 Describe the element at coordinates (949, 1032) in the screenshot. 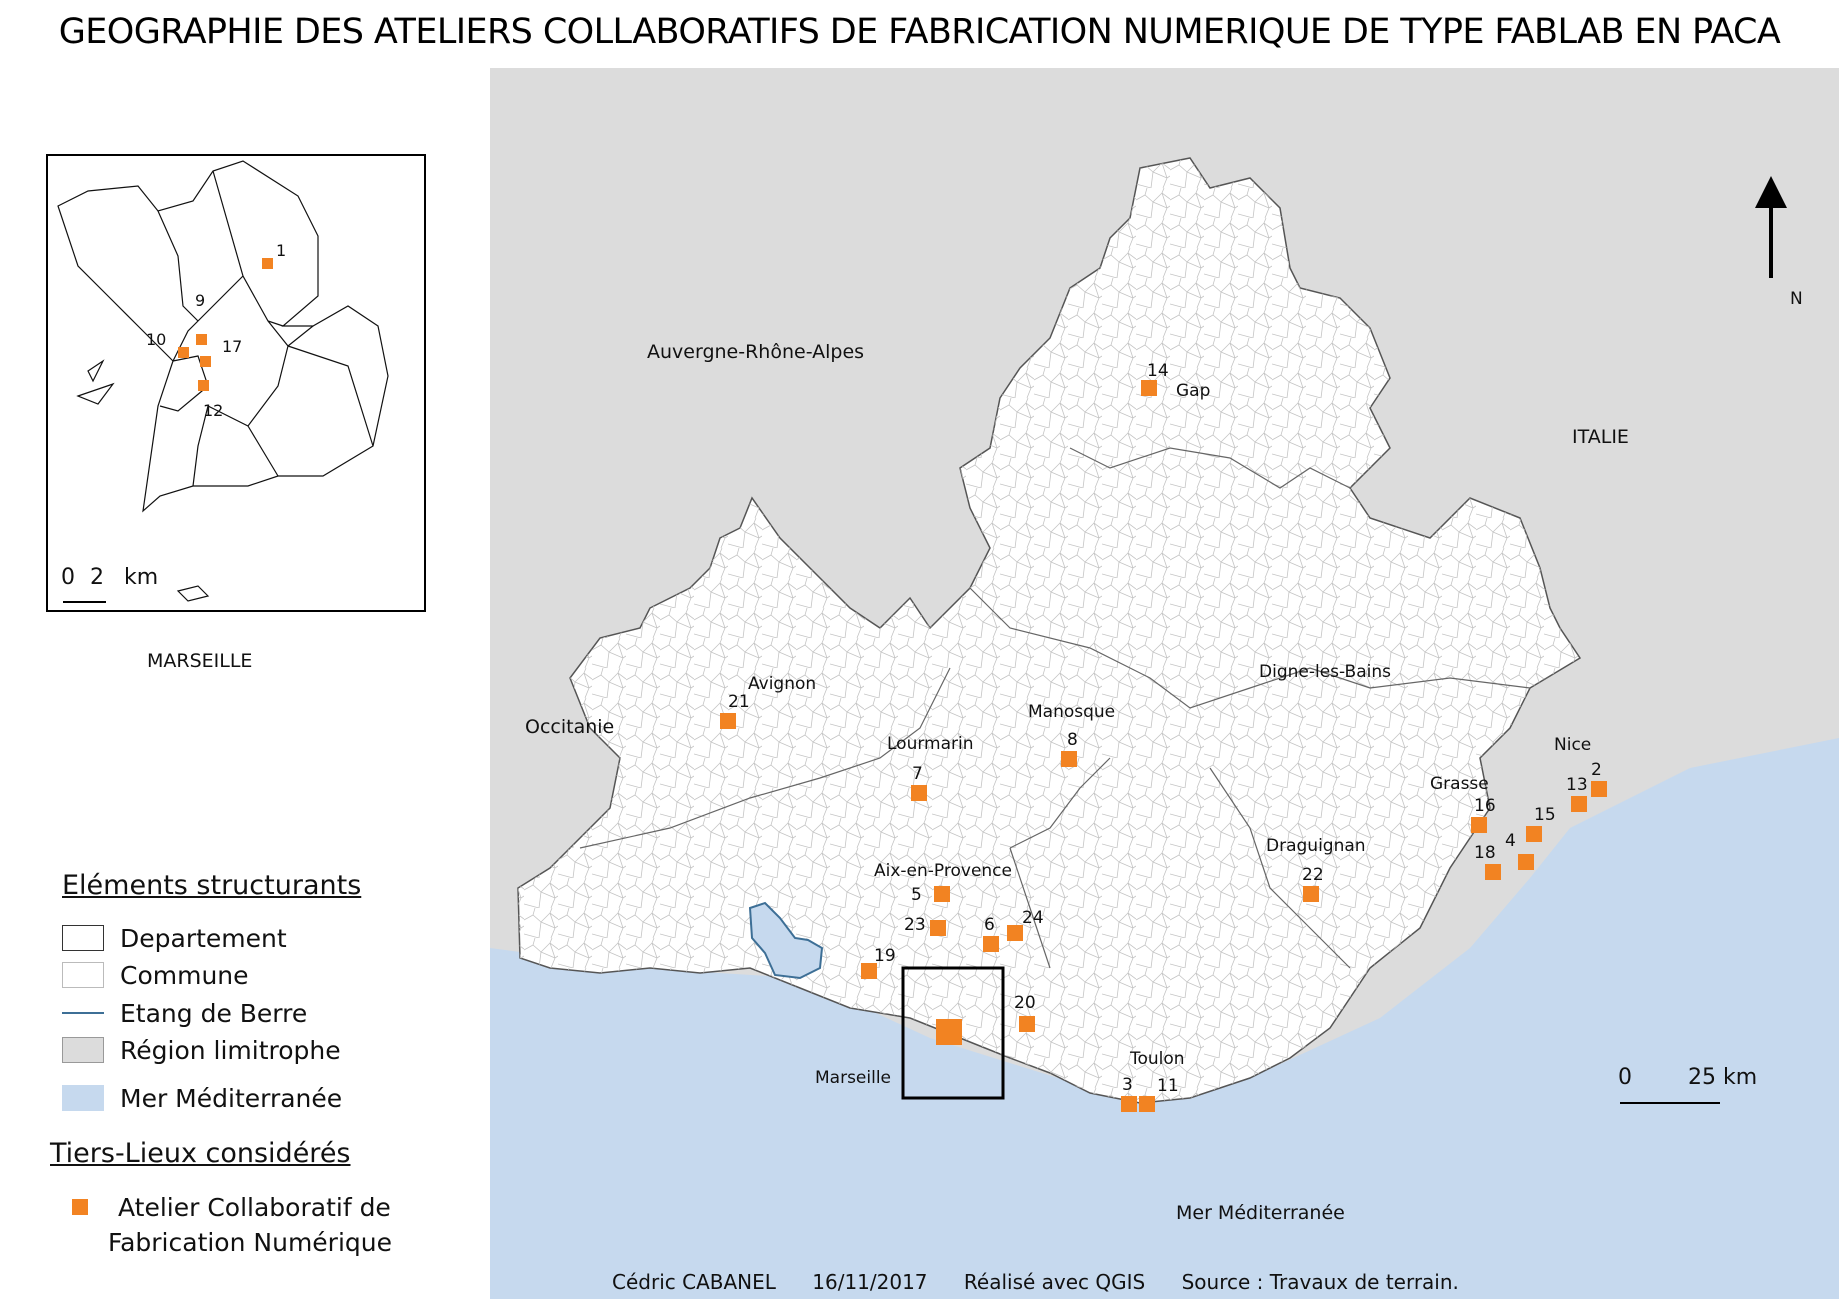

I see `marseille-sites-marker` at that location.